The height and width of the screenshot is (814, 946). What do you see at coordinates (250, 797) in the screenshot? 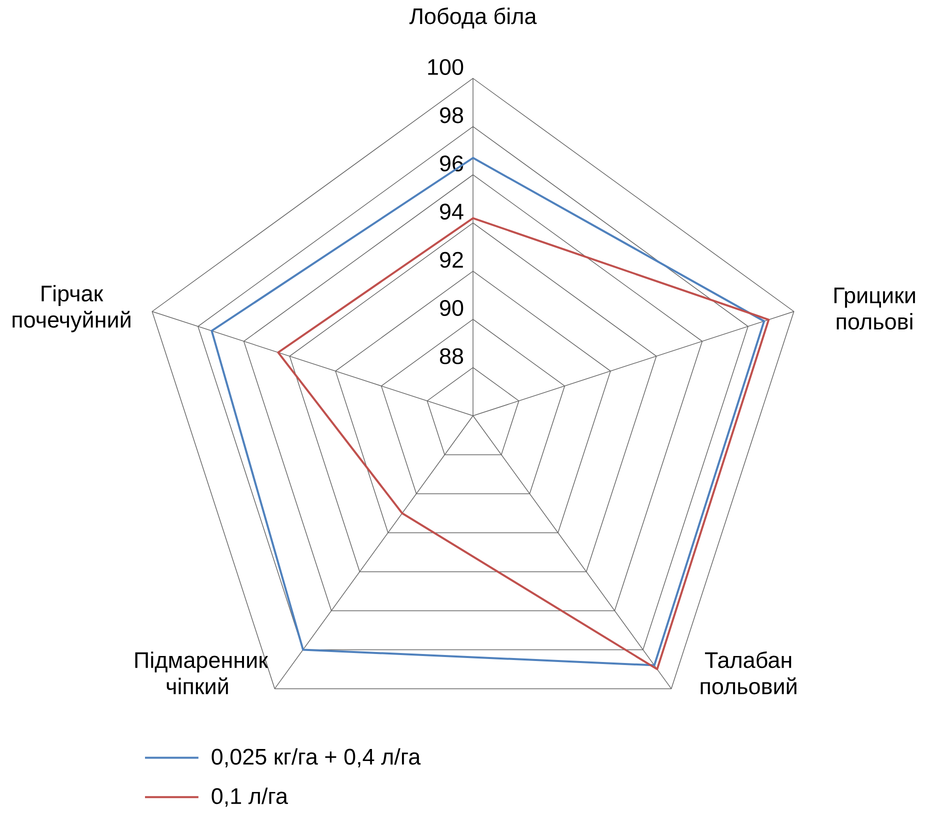
I see `legend-label: 0,1 л/га` at bounding box center [250, 797].